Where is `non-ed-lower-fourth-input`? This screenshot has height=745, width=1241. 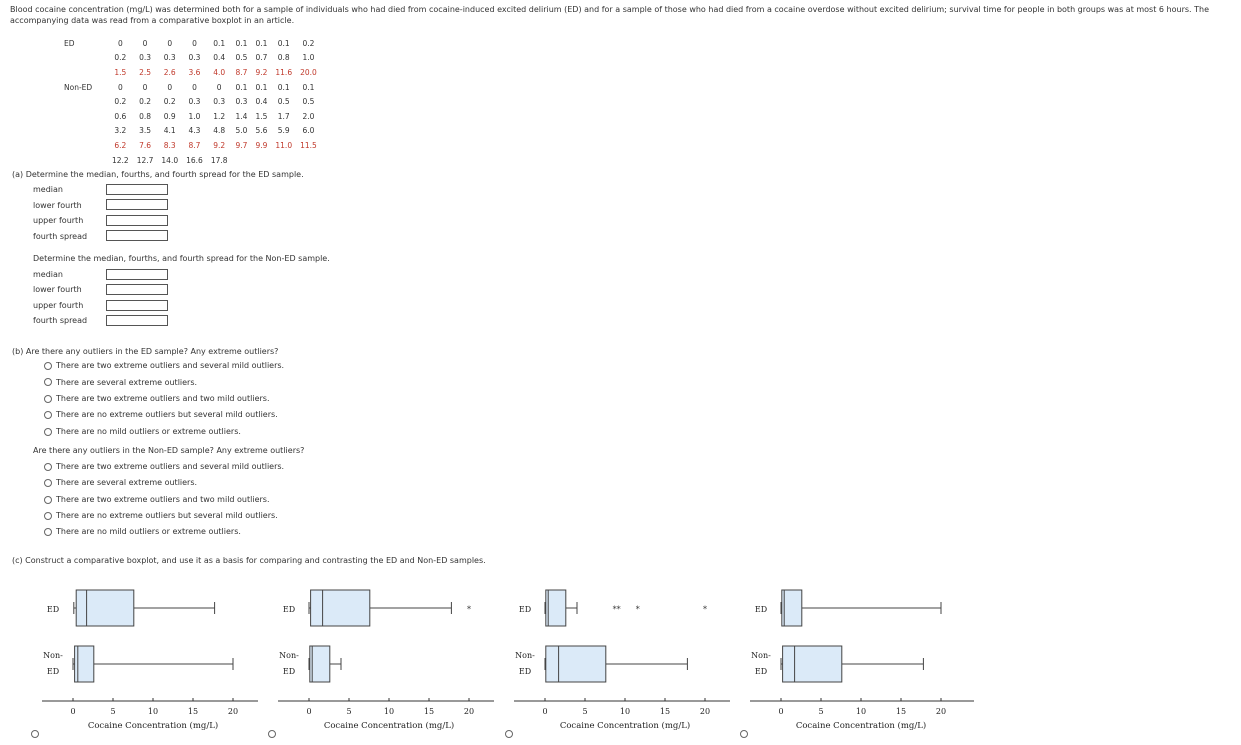 non-ed-lower-fourth-input is located at coordinates (137, 289).